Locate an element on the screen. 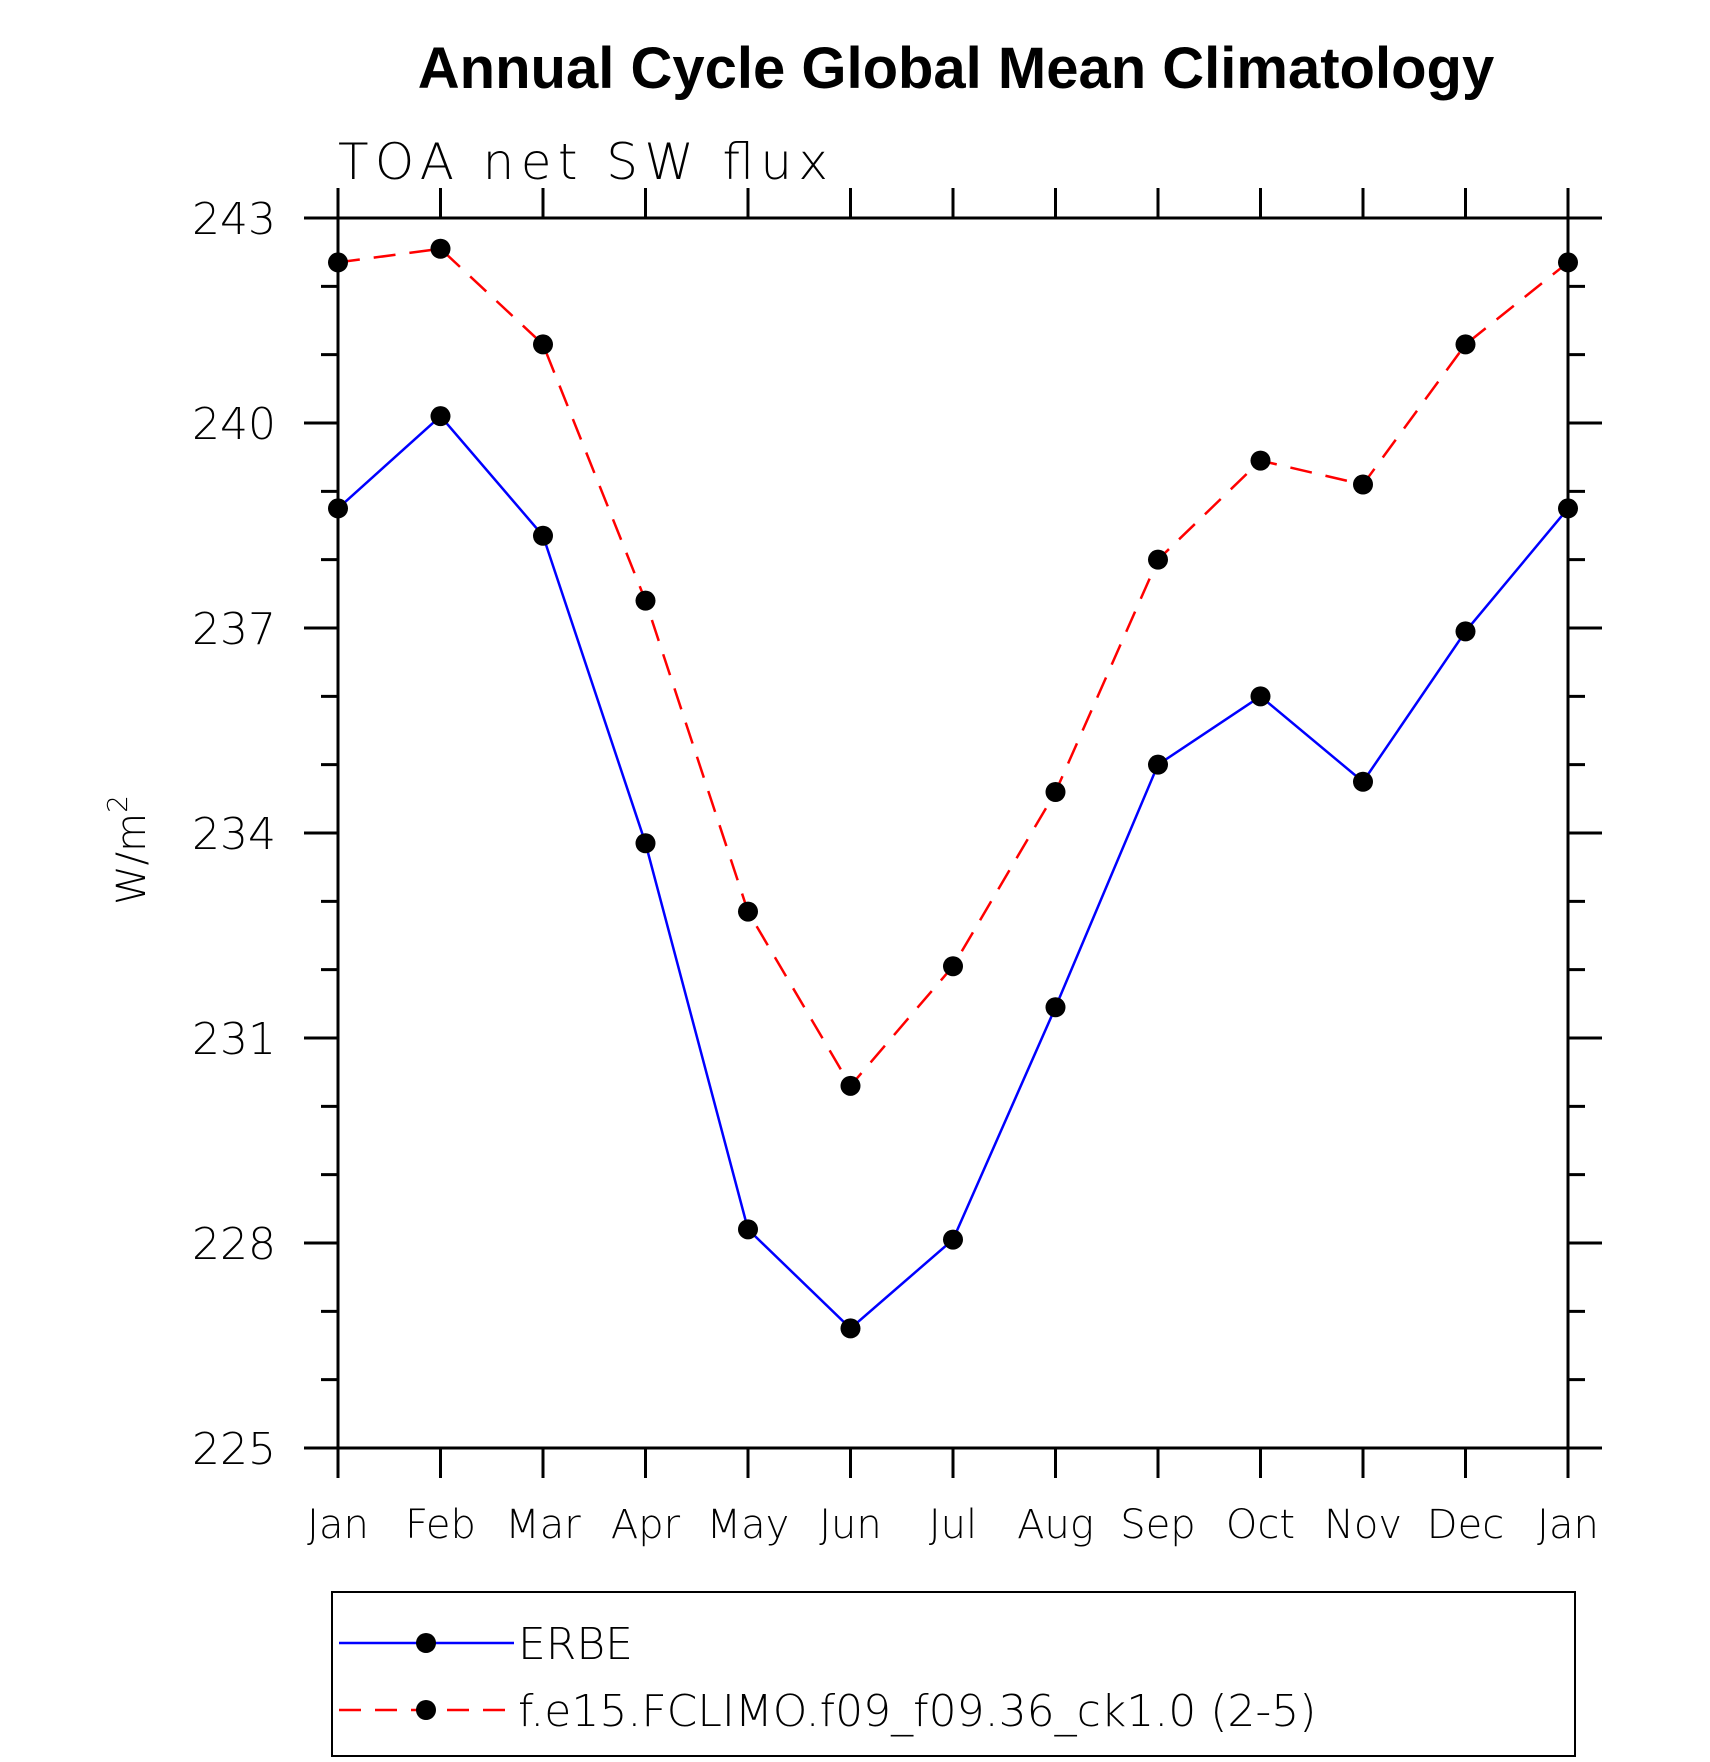  y-axis-label: W/m2 is located at coordinates (128, 850).